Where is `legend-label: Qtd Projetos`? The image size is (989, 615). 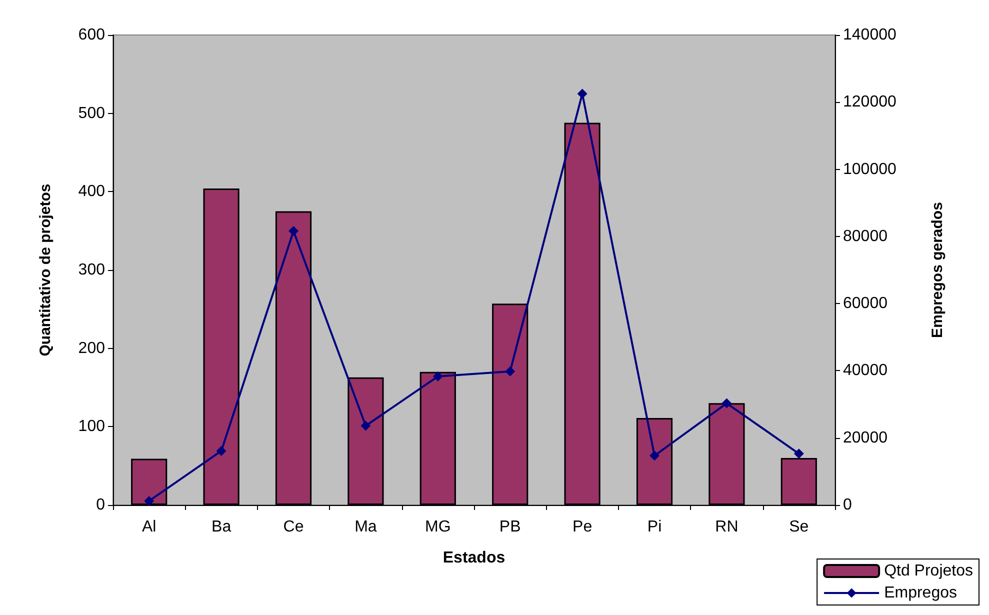 legend-label: Qtd Projetos is located at coordinates (929, 571).